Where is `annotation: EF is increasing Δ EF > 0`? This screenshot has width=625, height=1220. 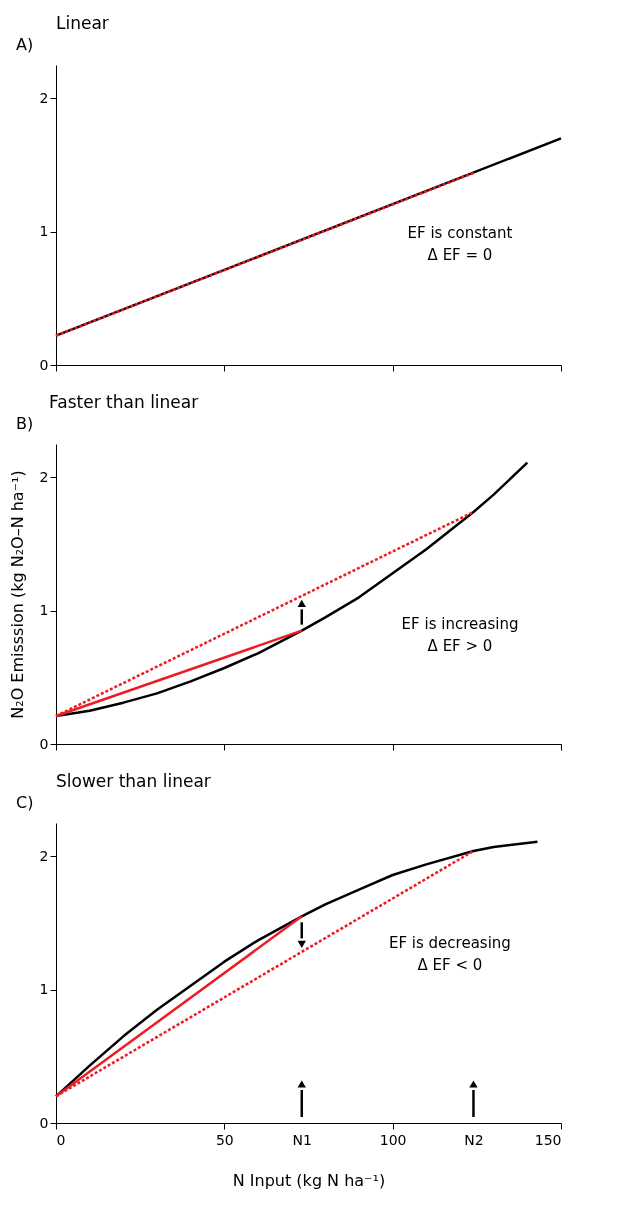
annotation: EF is increasing Δ EF > 0 is located at coordinates (460, 635).